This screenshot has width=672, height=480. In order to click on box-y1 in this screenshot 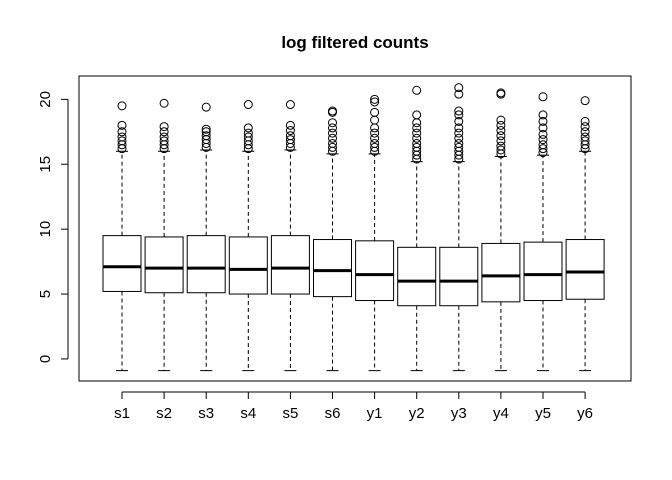, I will do `click(375, 233)`.